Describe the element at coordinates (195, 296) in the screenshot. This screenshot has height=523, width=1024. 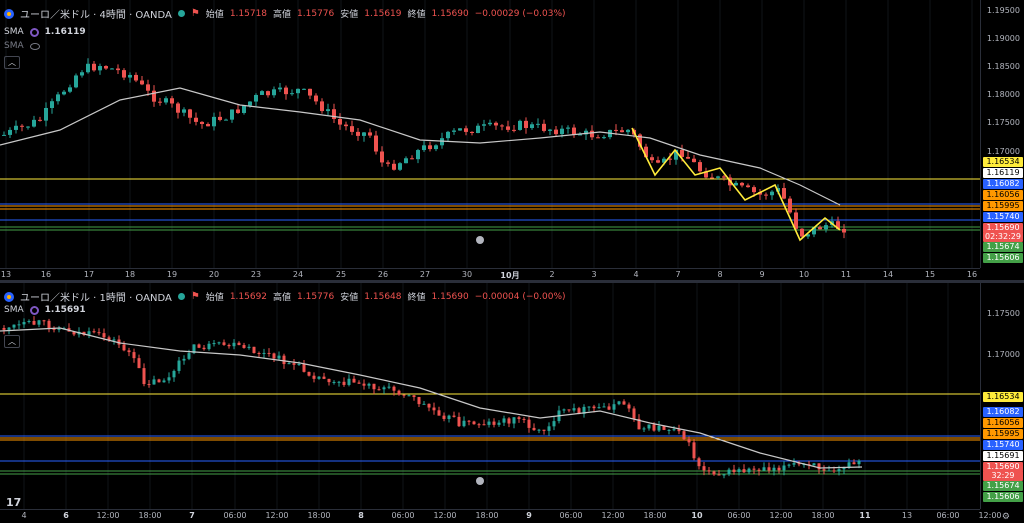
I see `flag-icon: ⚑` at that location.